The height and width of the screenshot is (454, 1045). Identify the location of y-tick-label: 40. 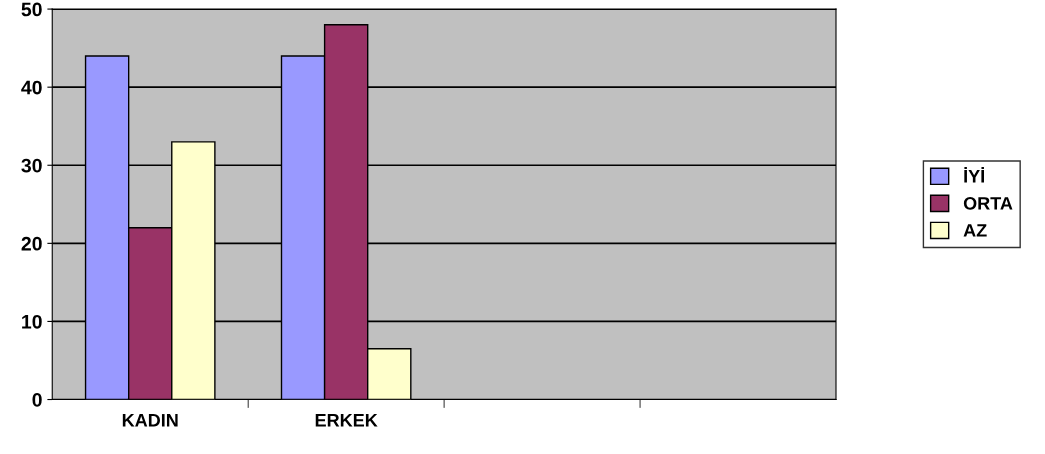
(31, 87).